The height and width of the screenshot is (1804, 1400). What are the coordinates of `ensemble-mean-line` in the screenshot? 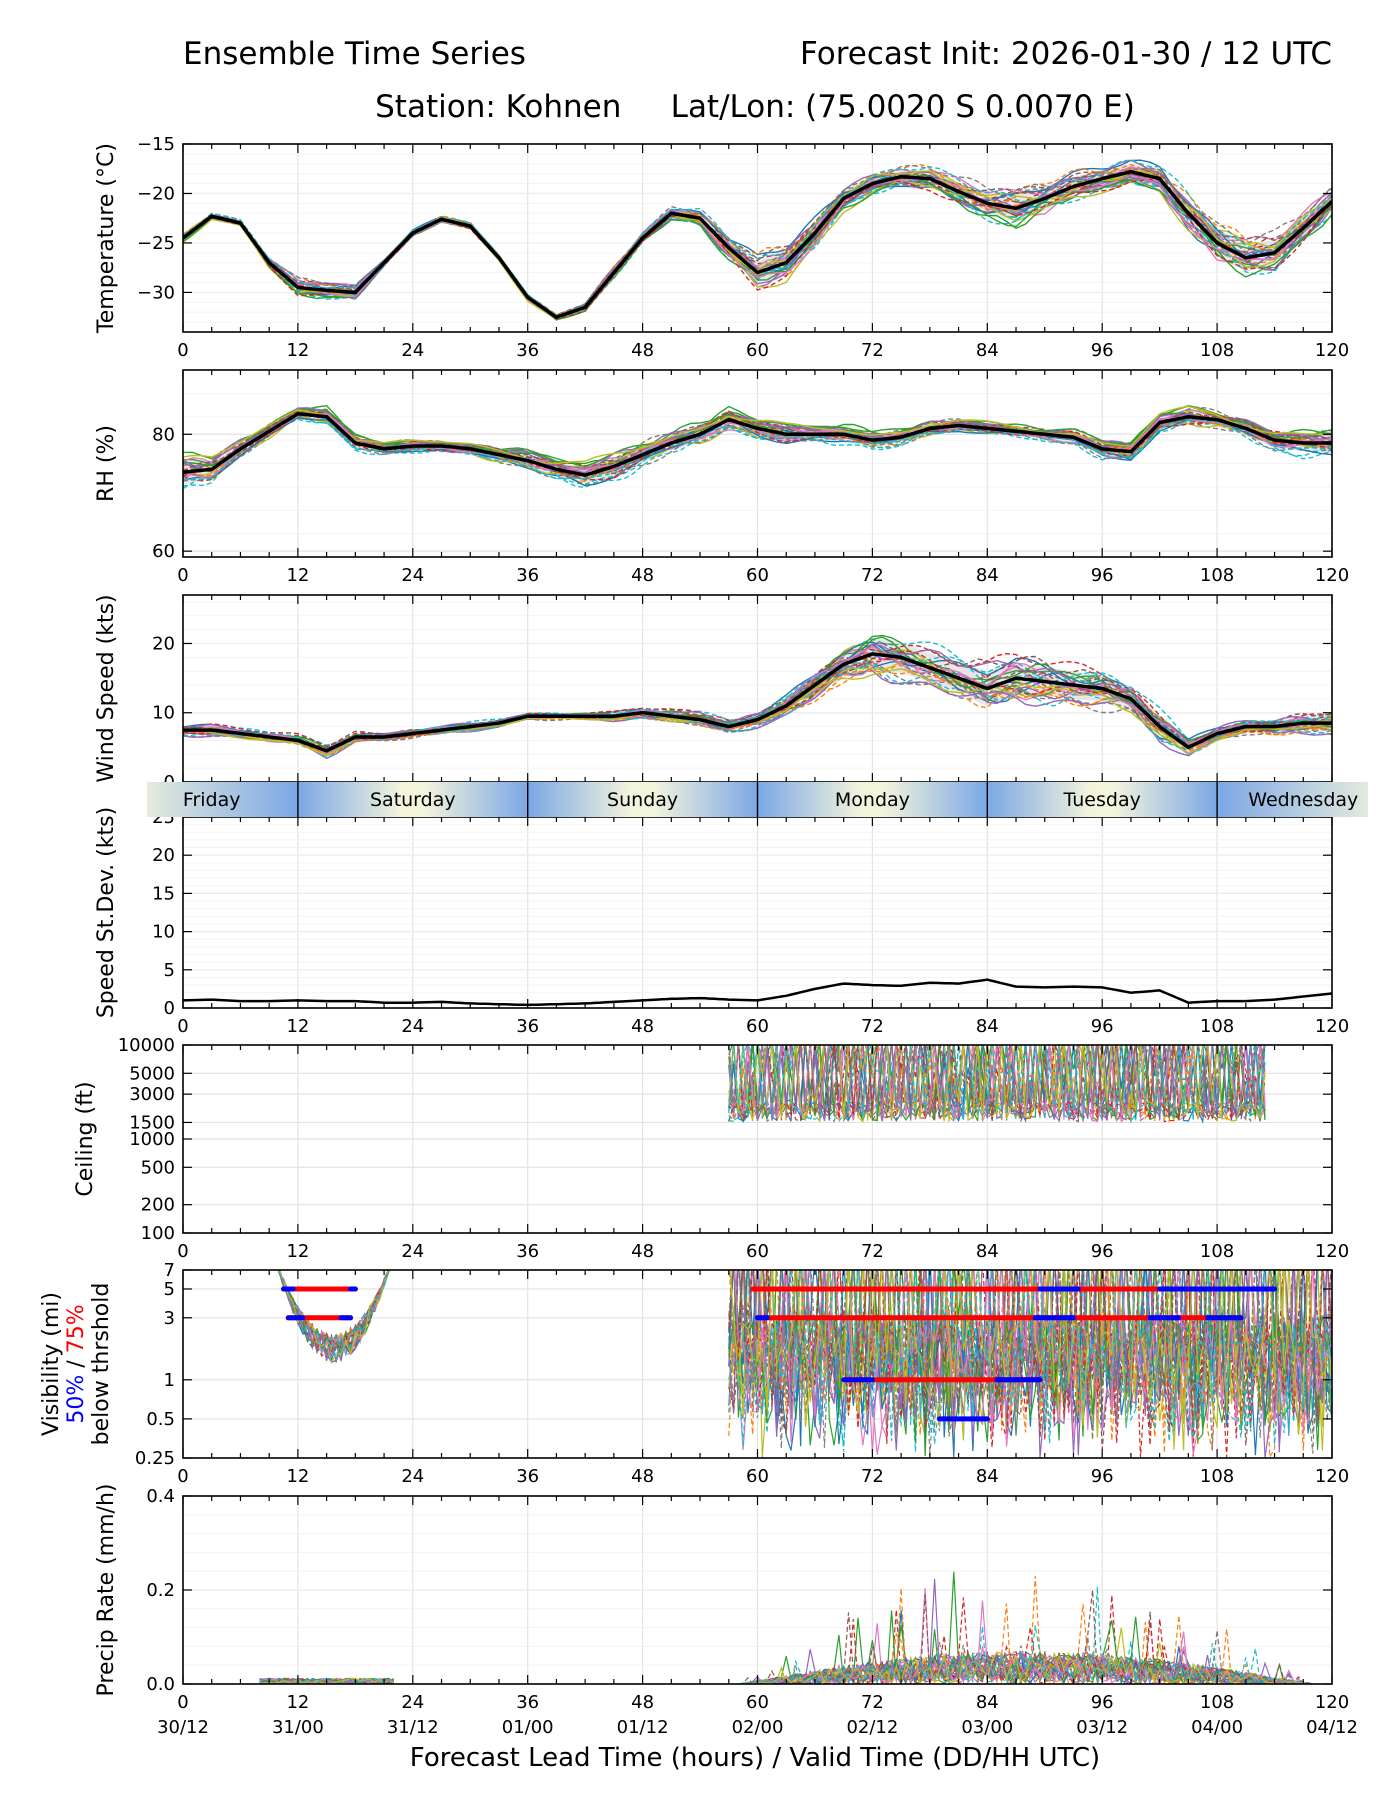 It's located at (757, 244).